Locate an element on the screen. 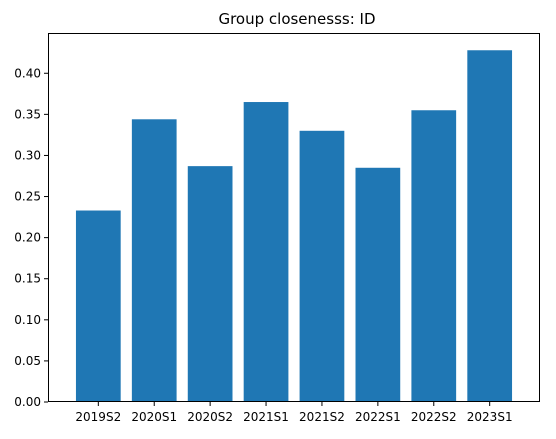 This screenshot has width=556, height=439. bar-2022S1 is located at coordinates (378, 284).